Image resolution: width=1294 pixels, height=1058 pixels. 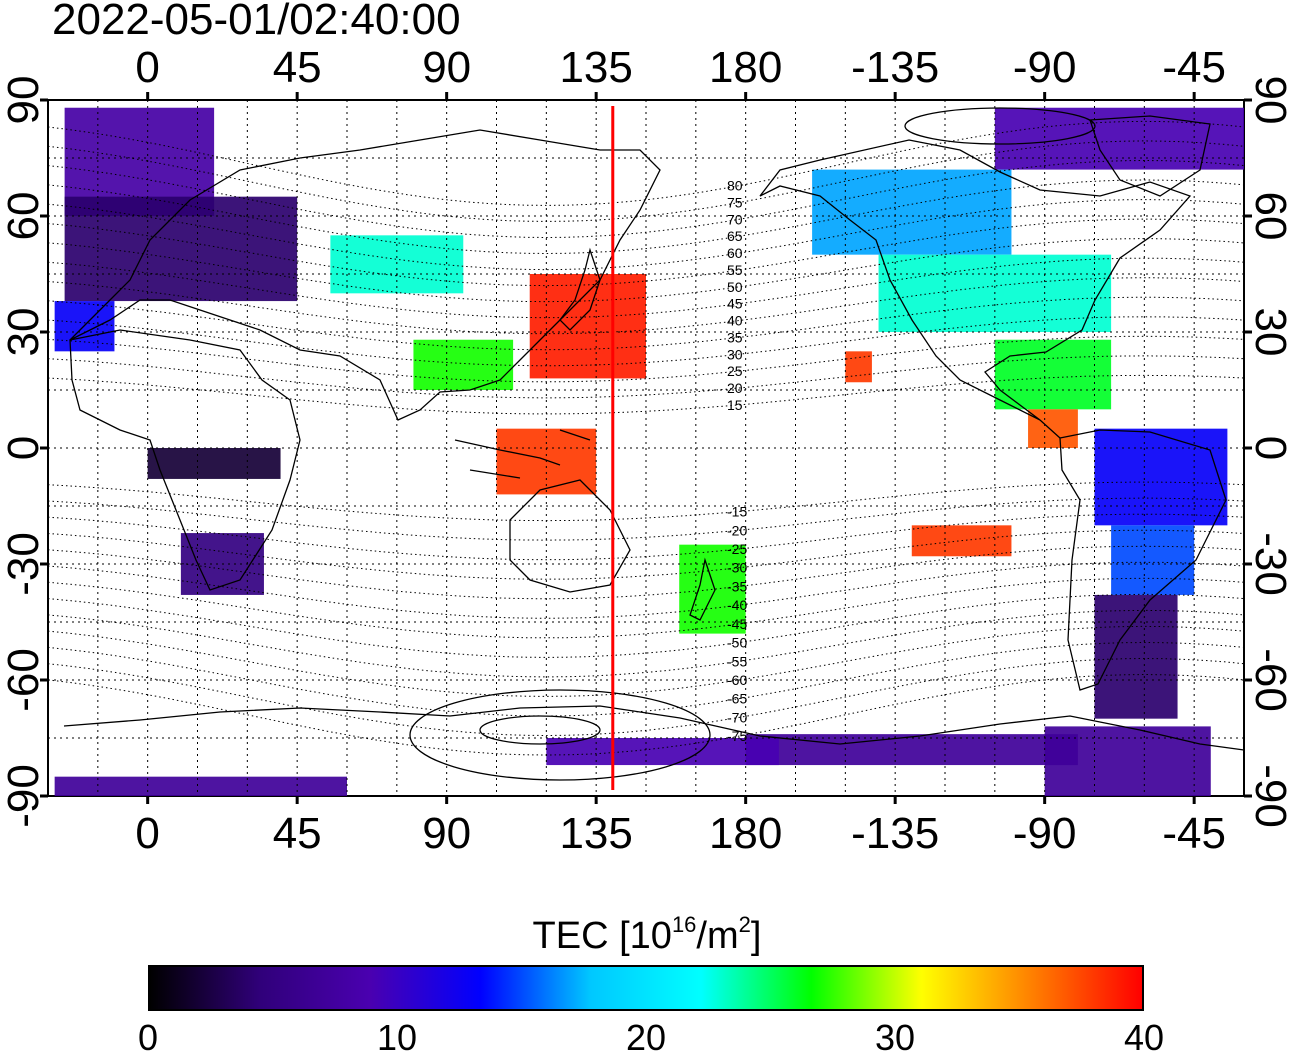 I want to click on coastline-japan, so click(x=580, y=289).